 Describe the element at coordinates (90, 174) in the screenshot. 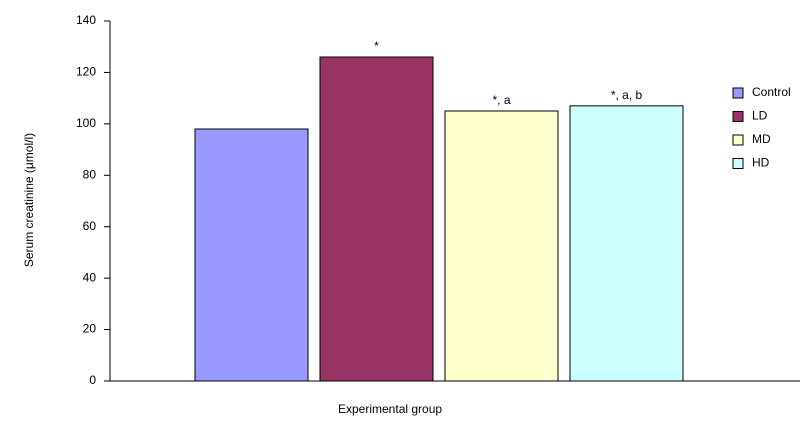

I see `y-tick-label: 80` at that location.